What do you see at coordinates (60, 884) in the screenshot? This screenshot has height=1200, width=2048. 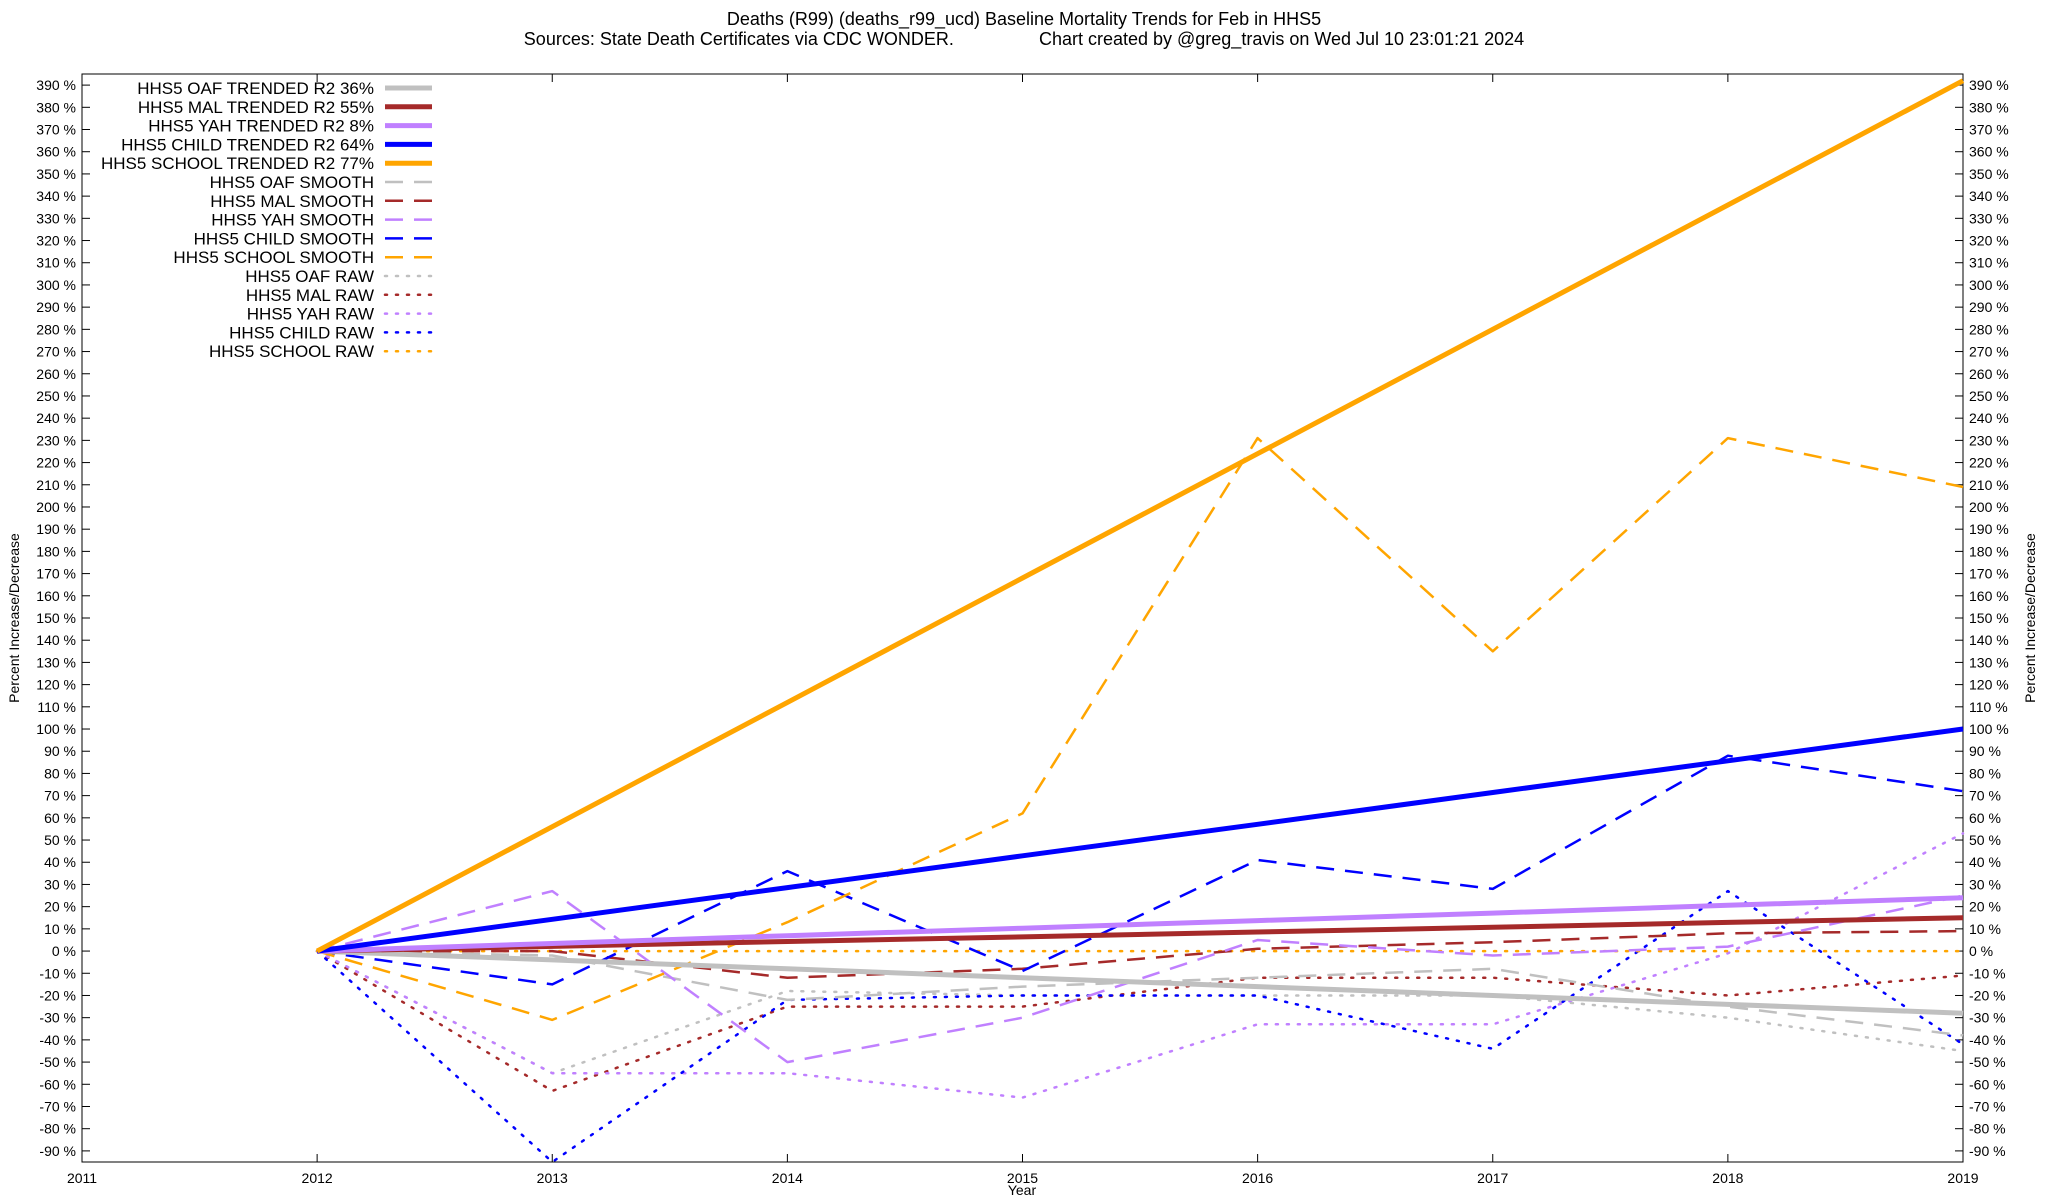 I see `y-tick-label-left: 30 %` at bounding box center [60, 884].